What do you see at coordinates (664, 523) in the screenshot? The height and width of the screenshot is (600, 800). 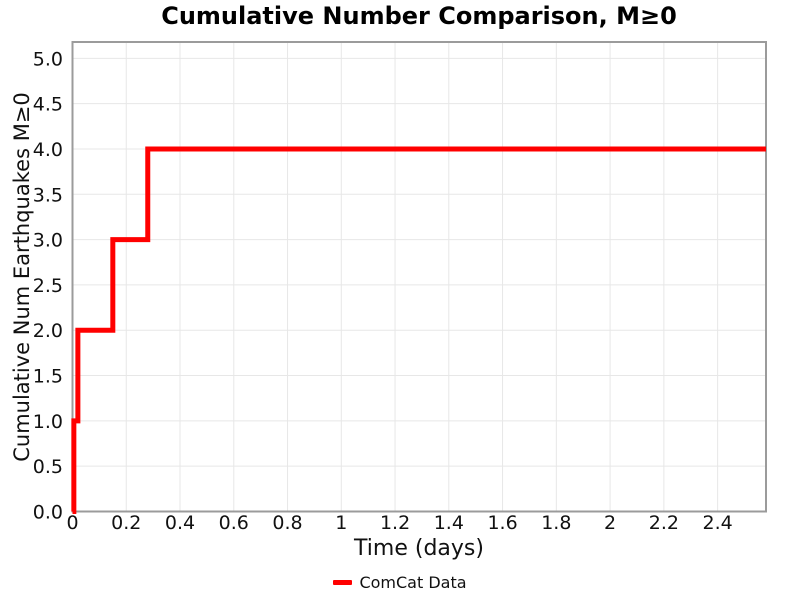 I see `x-tick-label: 2.2` at bounding box center [664, 523].